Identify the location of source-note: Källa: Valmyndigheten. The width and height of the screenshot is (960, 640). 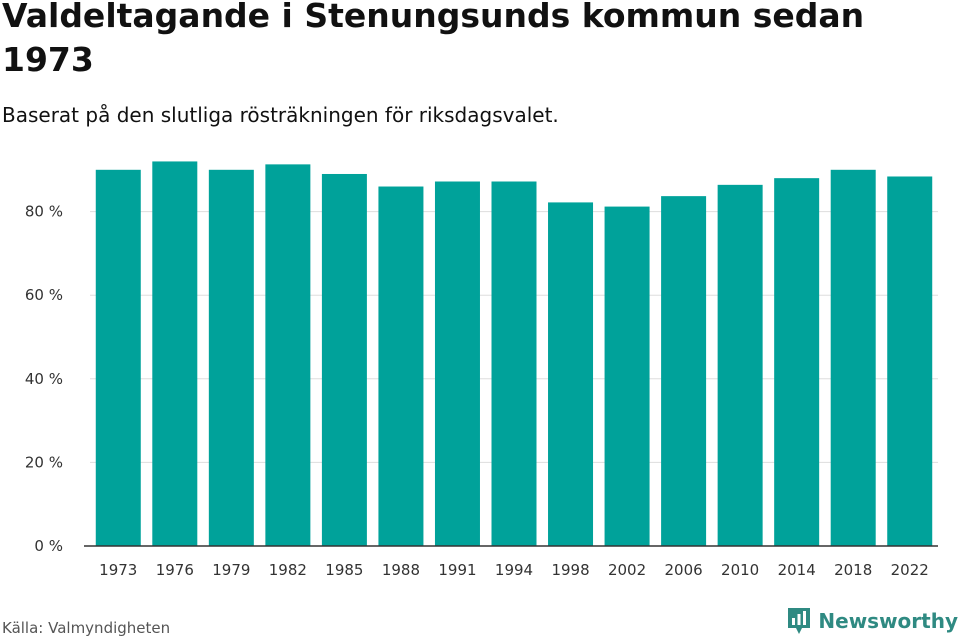
(86, 628).